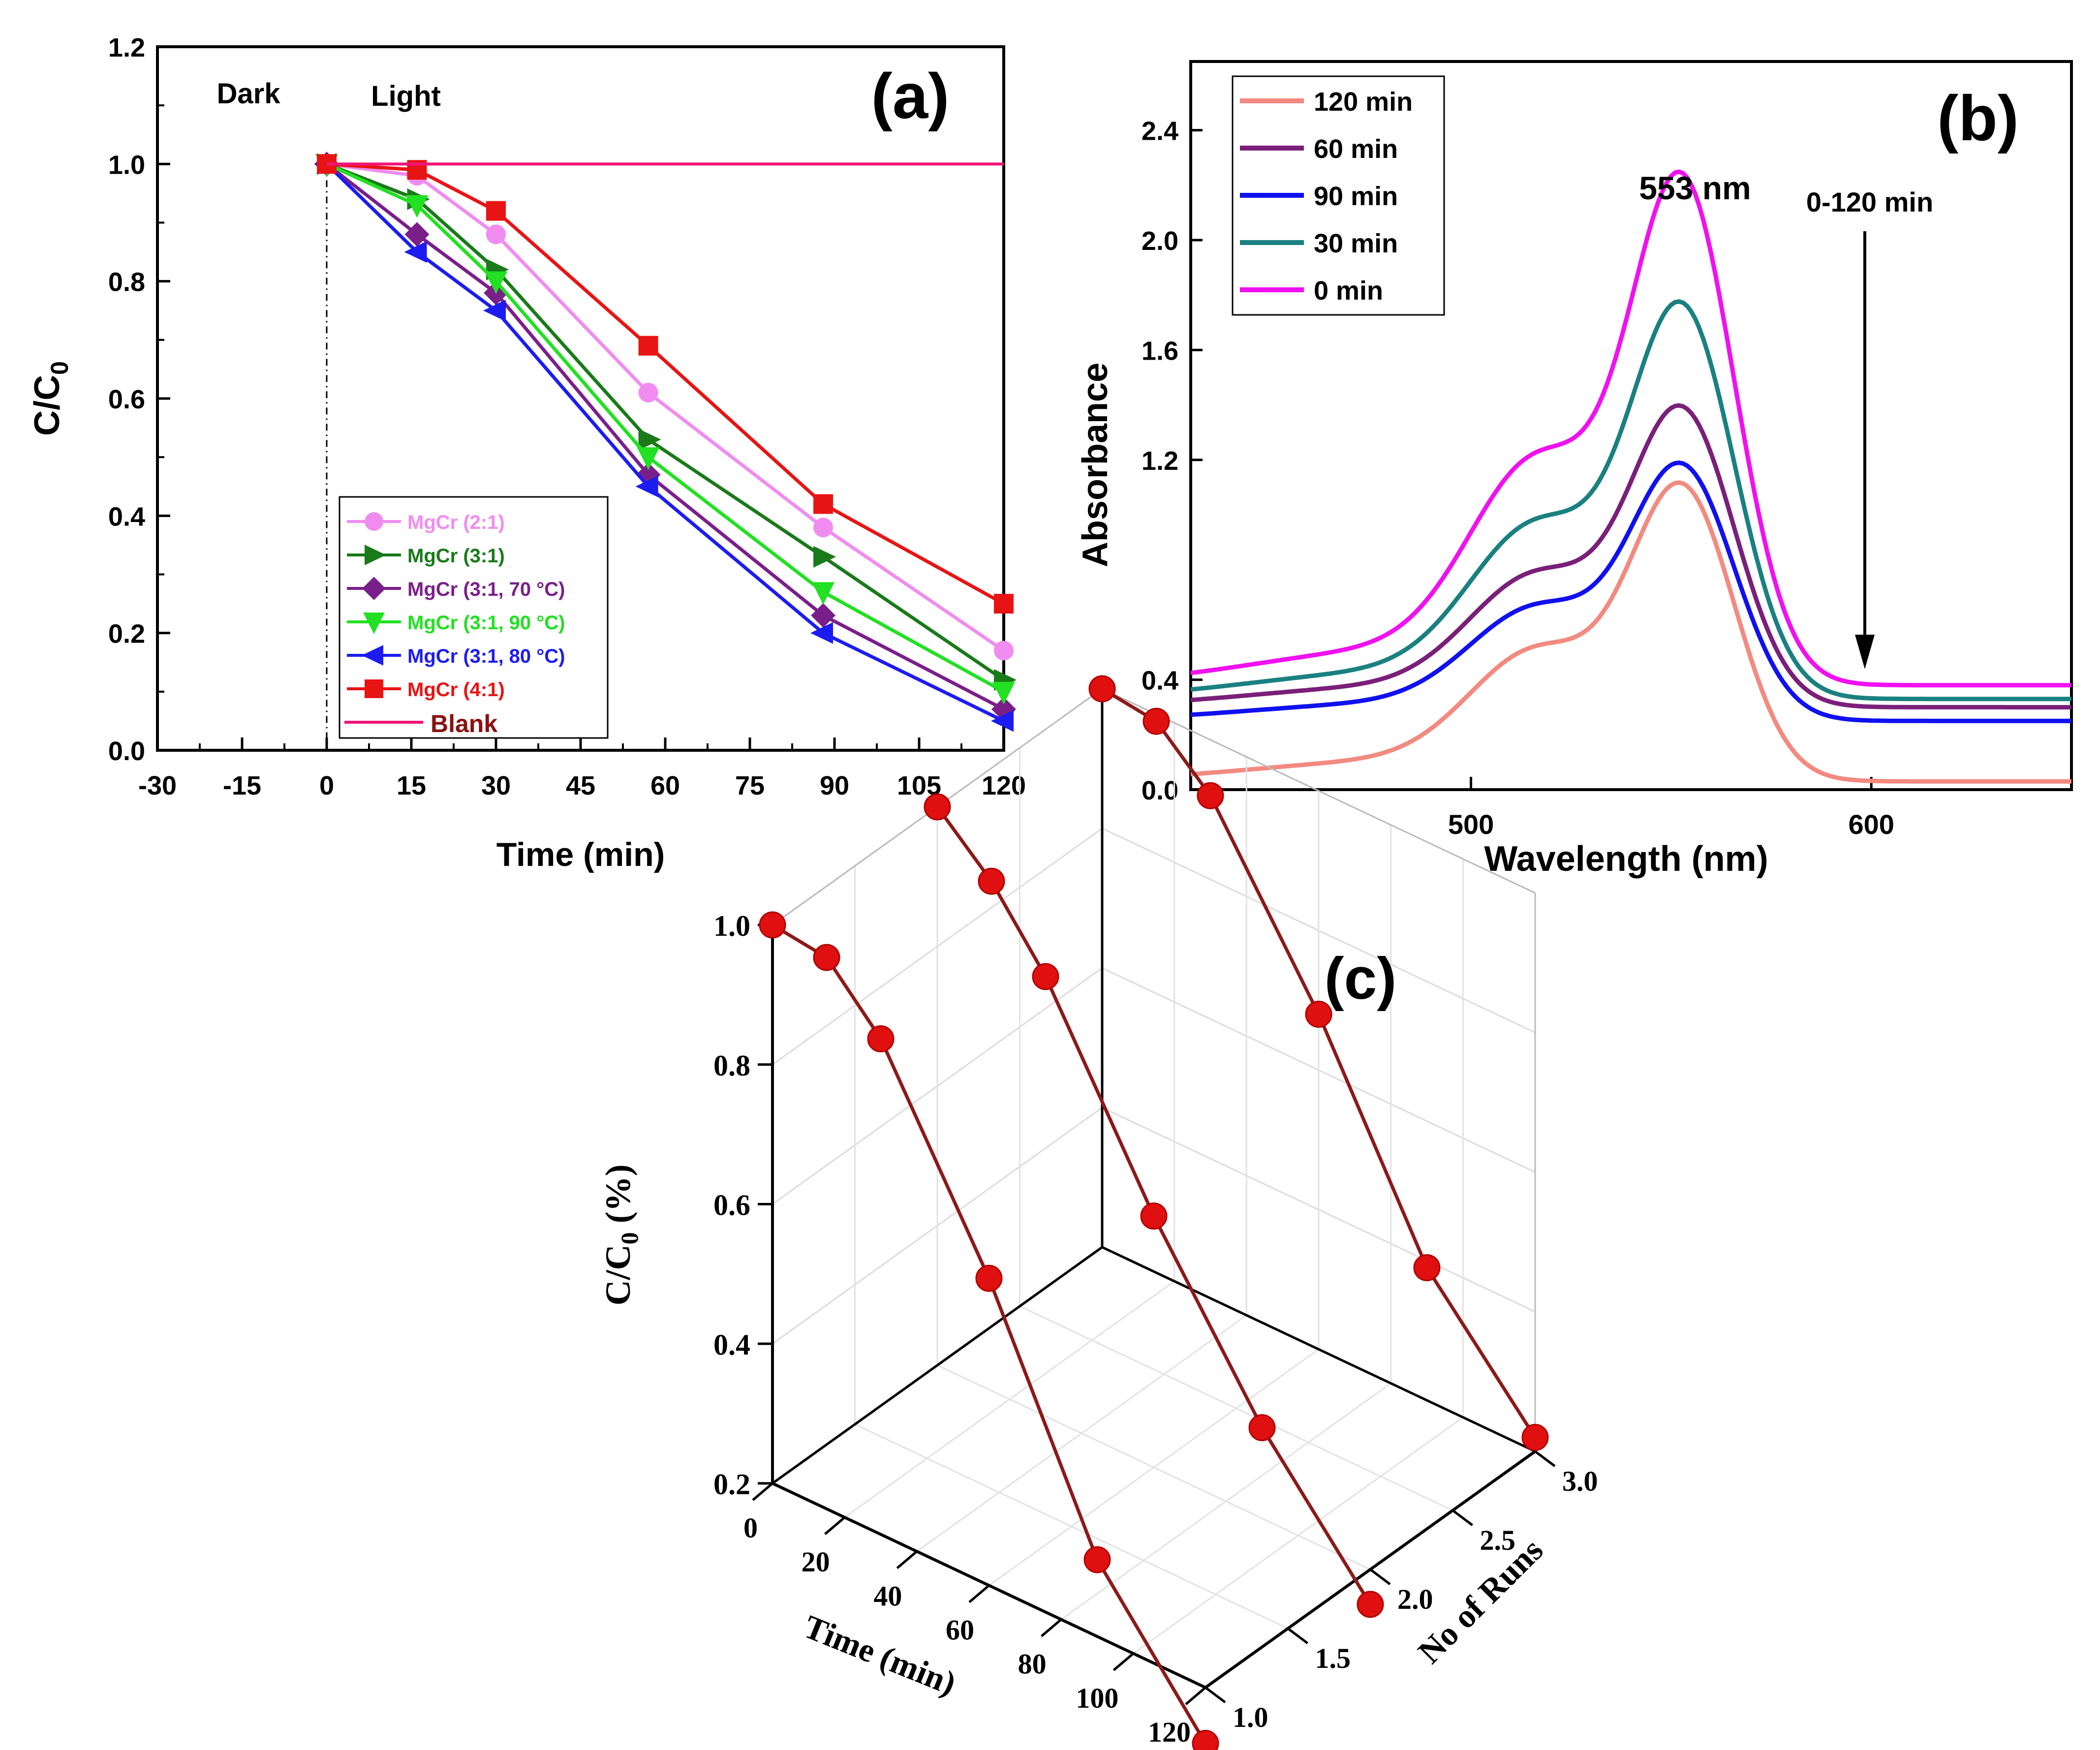 The width and height of the screenshot is (2100, 1750). What do you see at coordinates (1356, 243) in the screenshot?
I see `legend-label: 30 min` at bounding box center [1356, 243].